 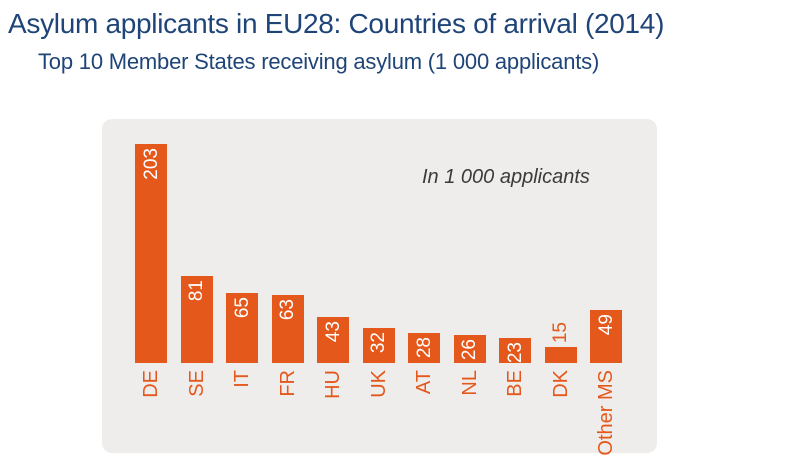 What do you see at coordinates (560, 384) in the screenshot?
I see `axis-label-dk: DK` at bounding box center [560, 384].